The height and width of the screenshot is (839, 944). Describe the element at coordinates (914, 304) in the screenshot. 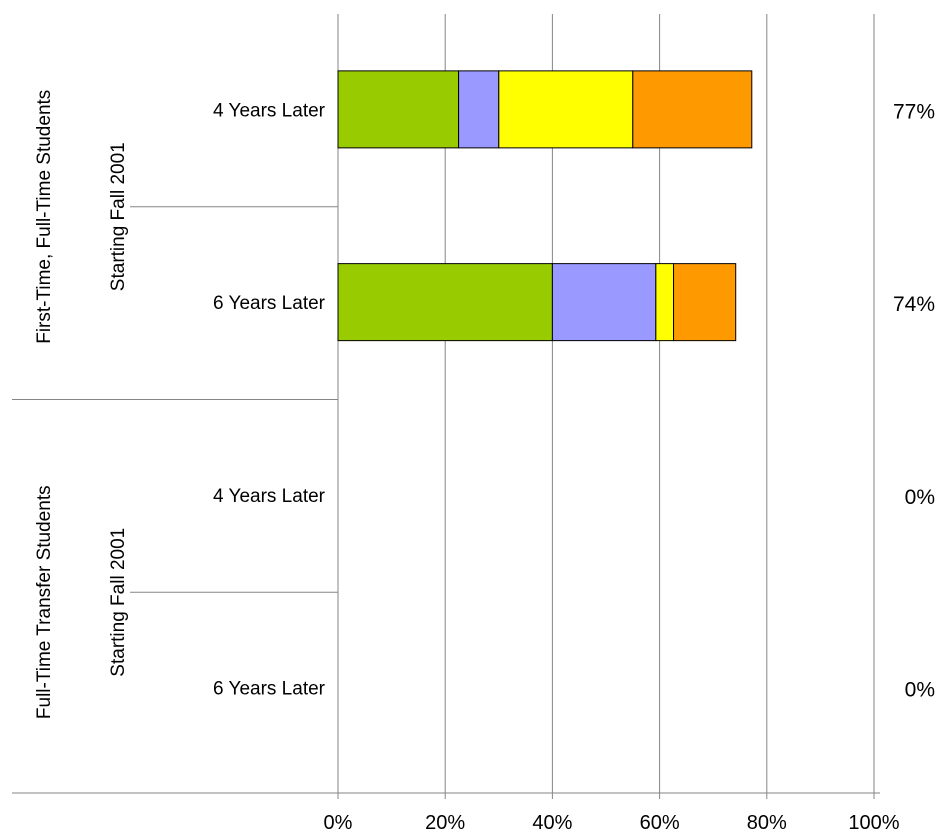

I see `total-label: 74%` at that location.